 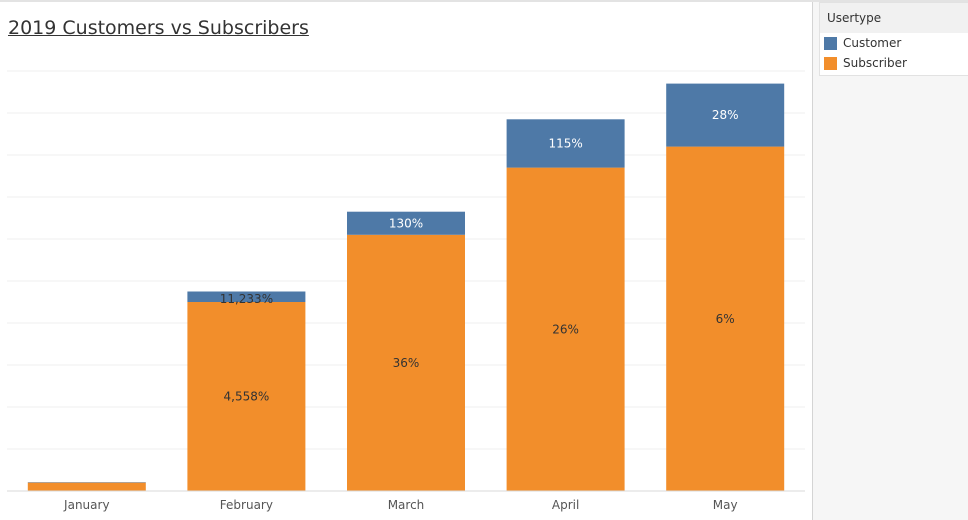 I want to click on x-tick-label: May, so click(x=725, y=505).